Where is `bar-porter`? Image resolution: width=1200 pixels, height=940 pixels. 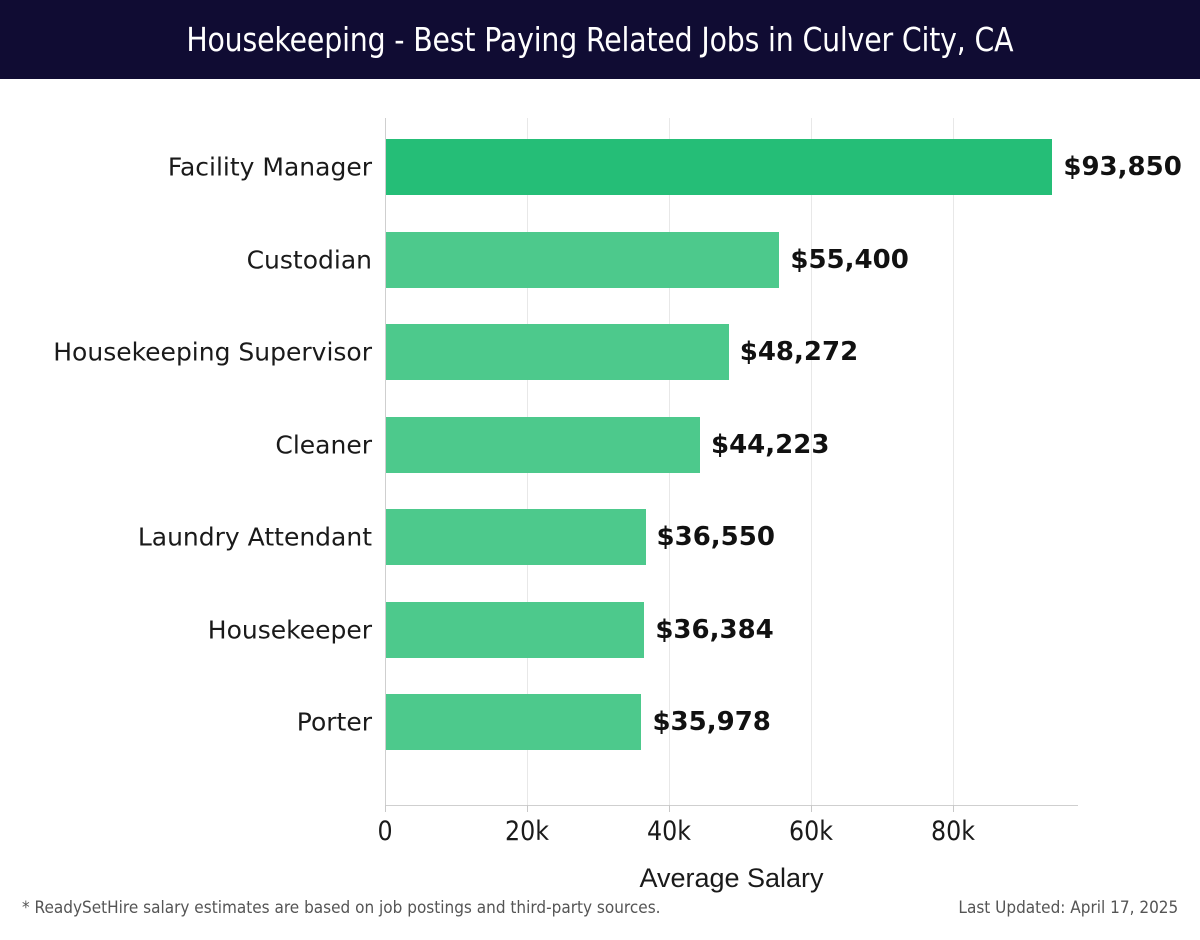 bar-porter is located at coordinates (514, 722).